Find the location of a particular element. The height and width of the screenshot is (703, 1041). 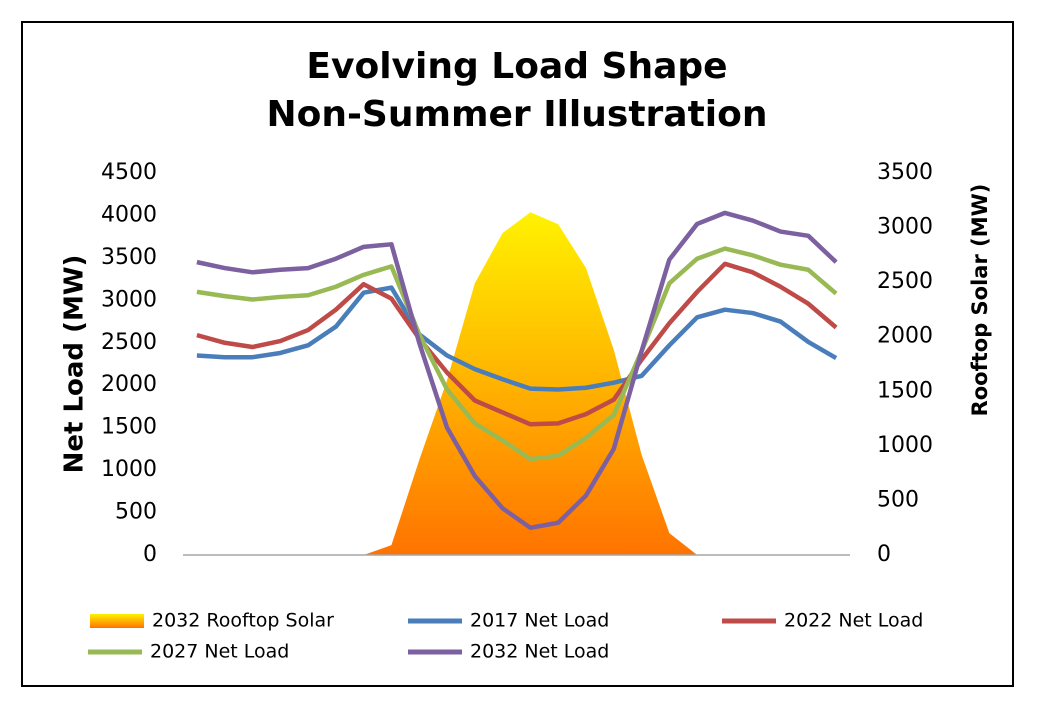

y-tick-label: 2500 is located at coordinates (129, 342).